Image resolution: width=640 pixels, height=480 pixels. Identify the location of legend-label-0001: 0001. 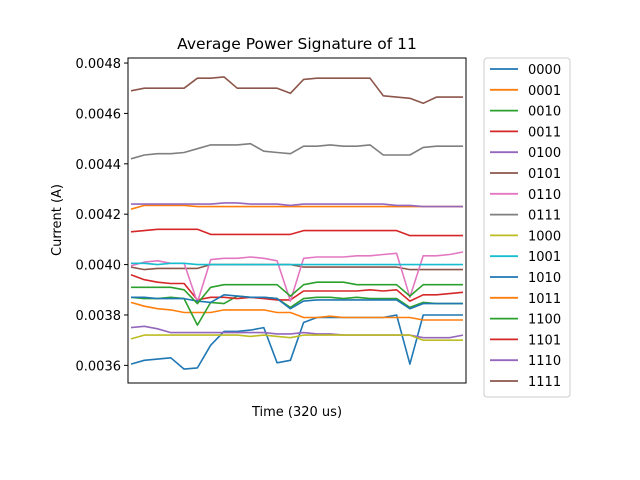
(544, 91).